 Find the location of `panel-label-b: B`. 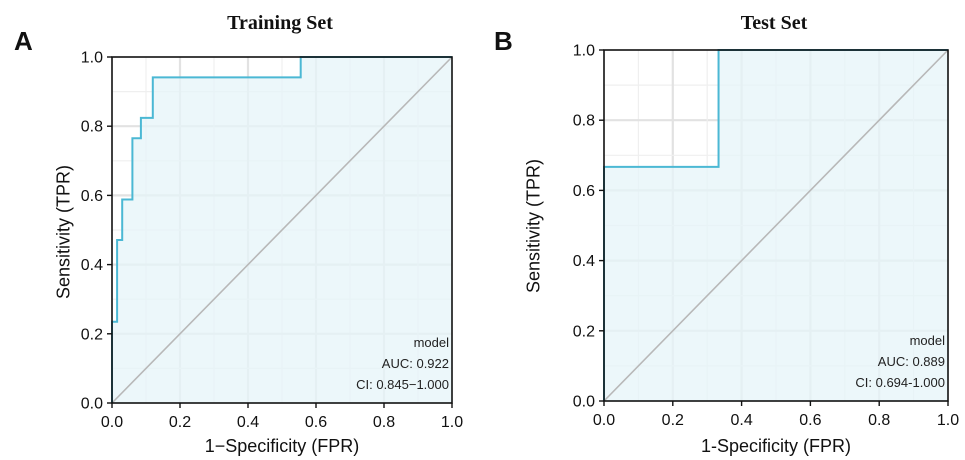

panel-label-b: B is located at coordinates (503, 41).